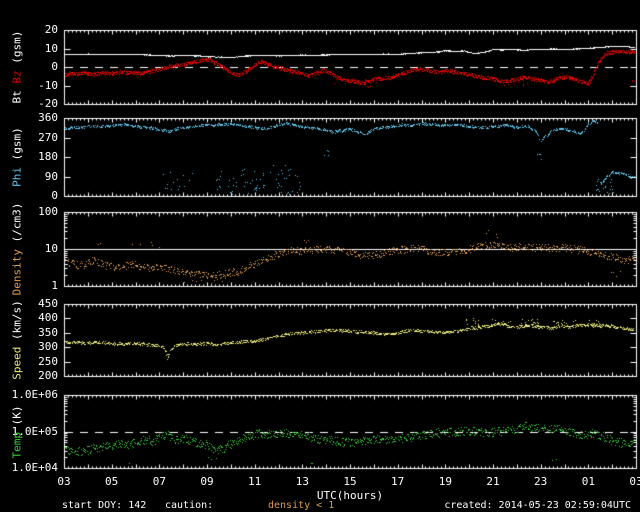 This screenshot has height=512, width=640. I want to click on footer-density-caution-flag: density < 1, so click(301, 505).